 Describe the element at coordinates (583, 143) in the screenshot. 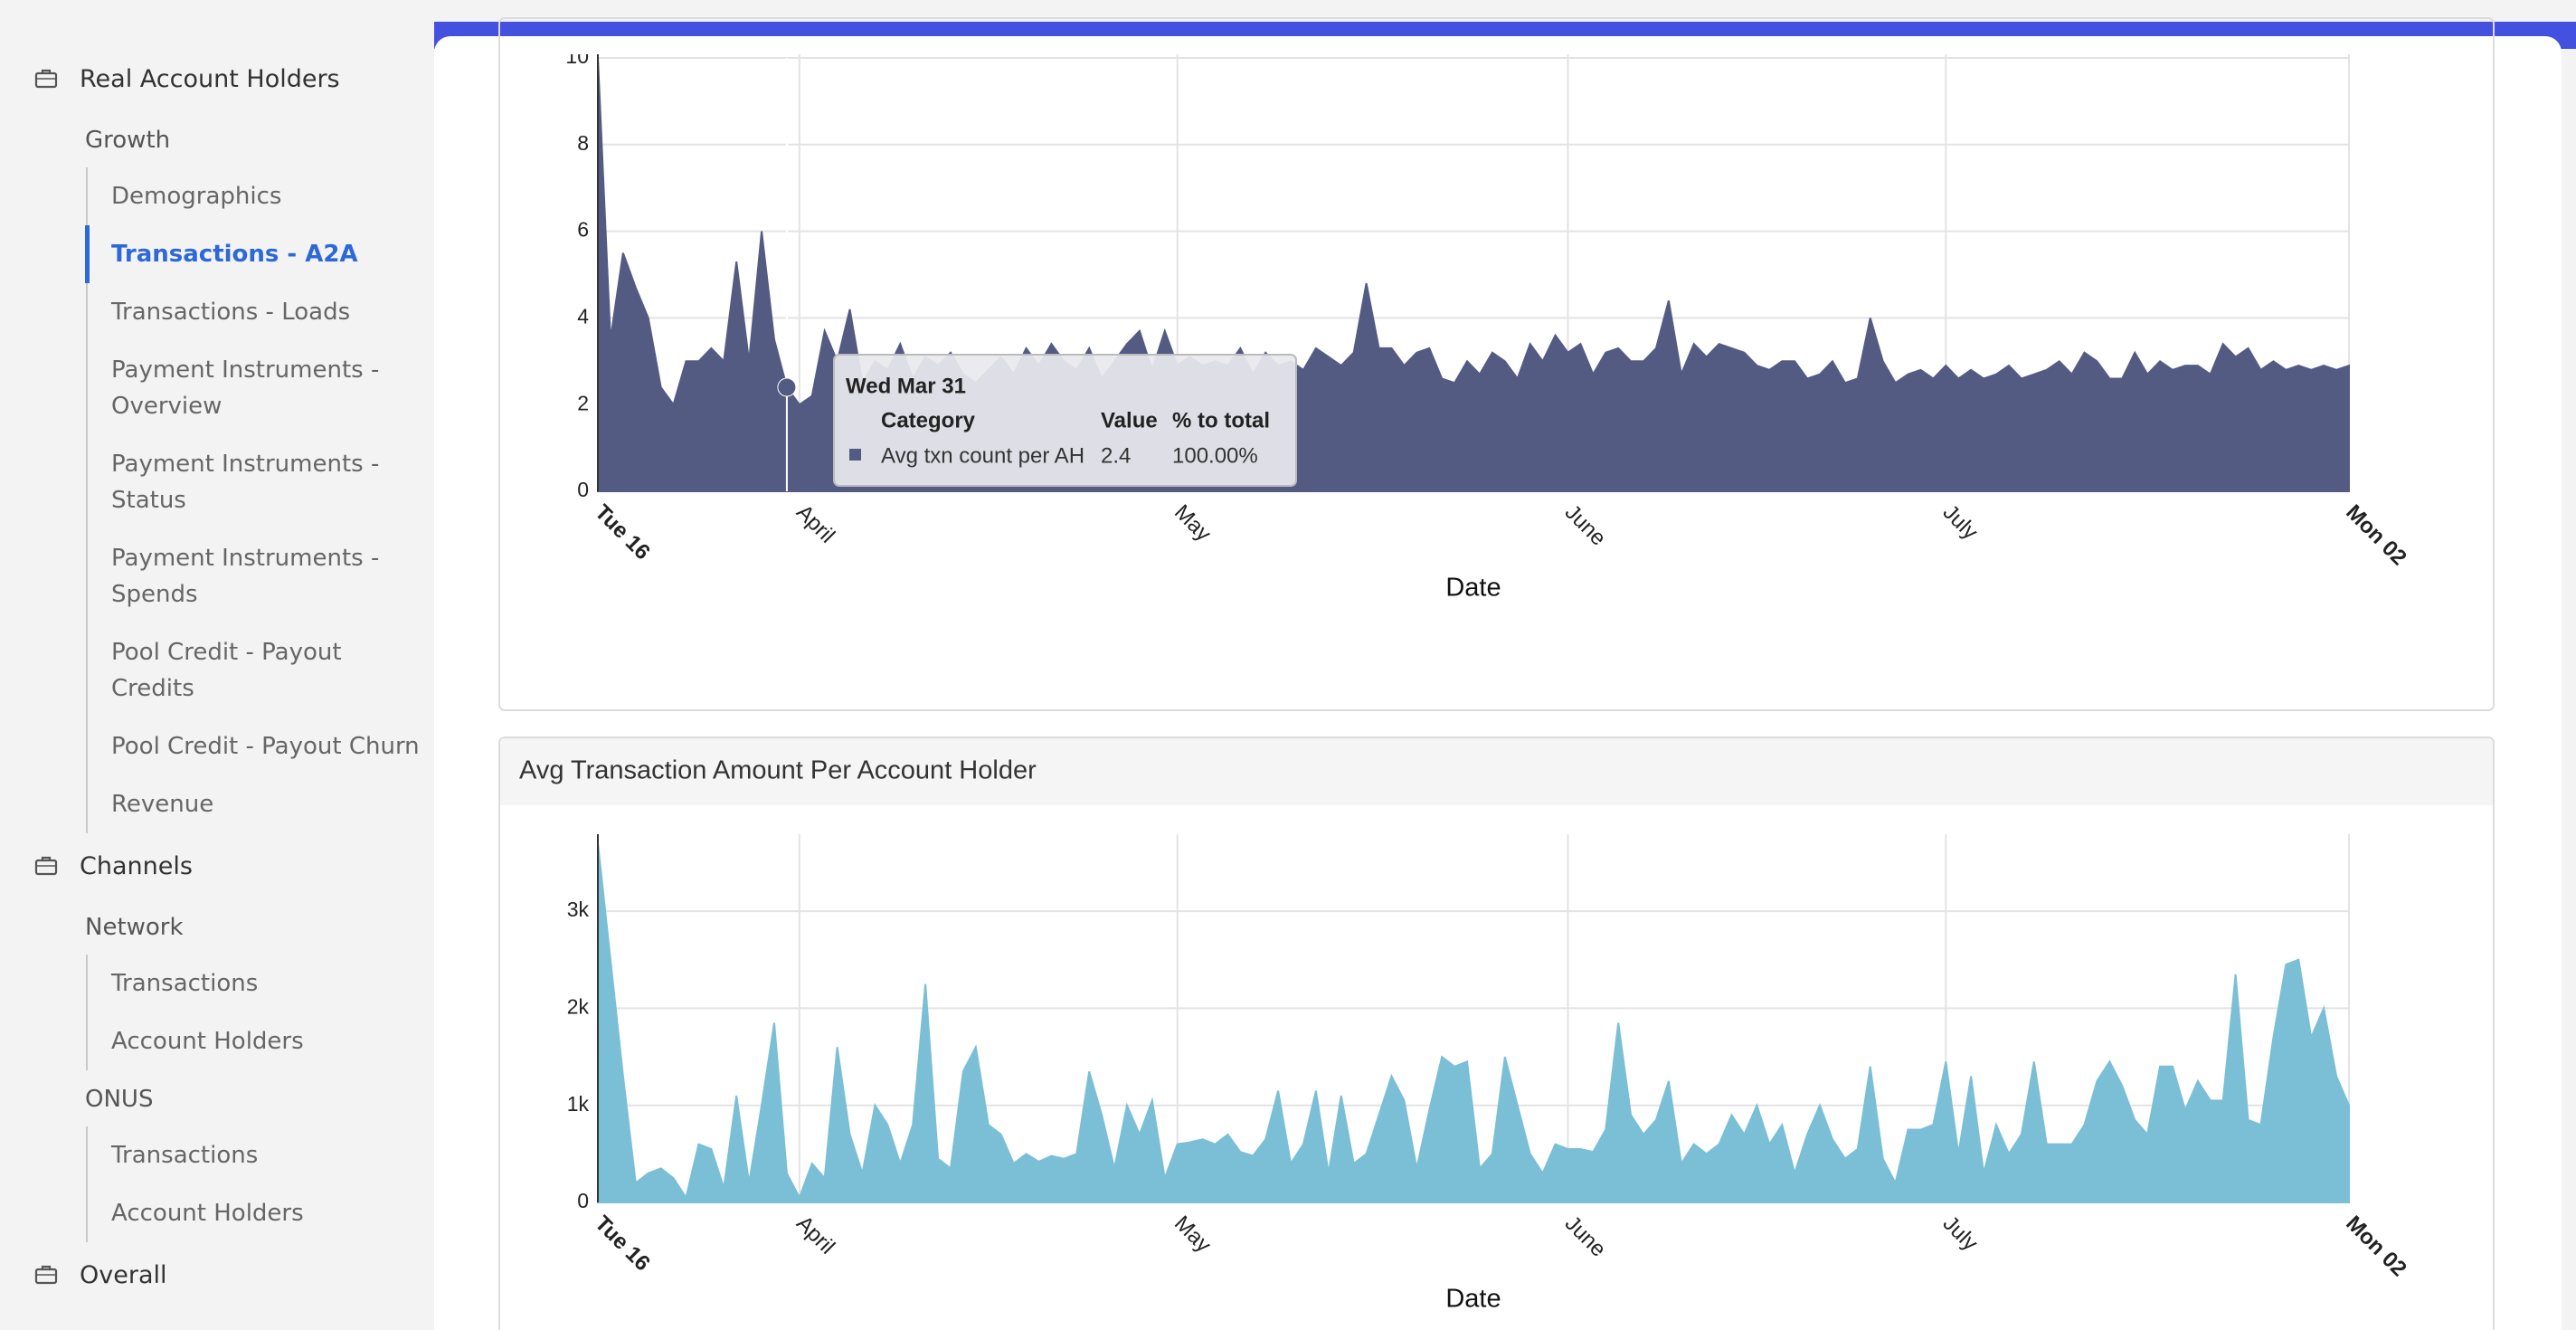

I see `y-tick-label: 8` at that location.